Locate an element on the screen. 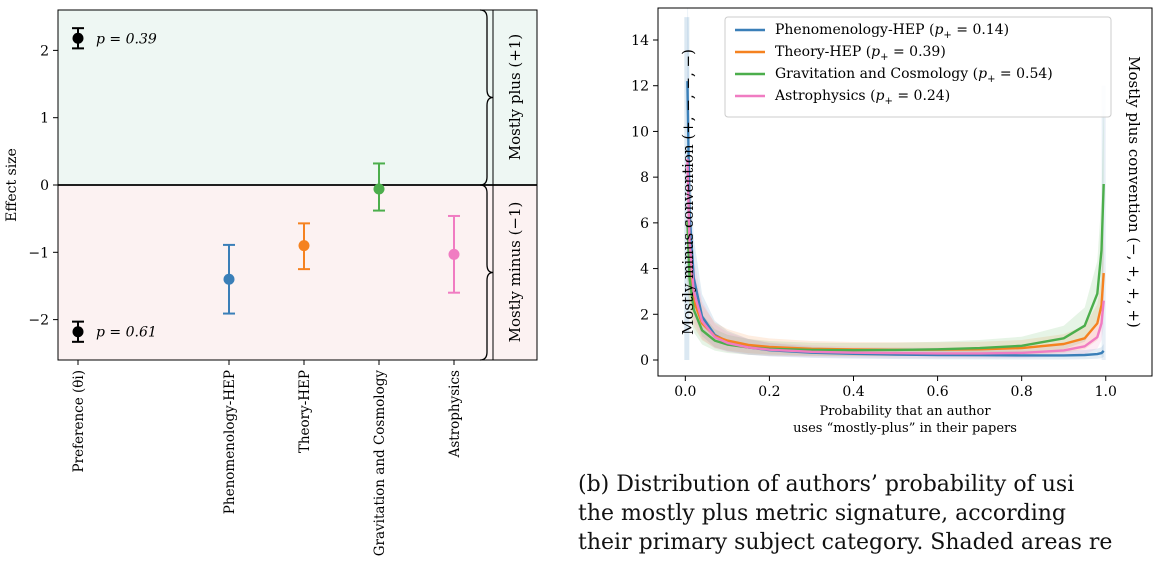 The height and width of the screenshot is (572, 1156). y-tick-label: 1 is located at coordinates (44, 119).